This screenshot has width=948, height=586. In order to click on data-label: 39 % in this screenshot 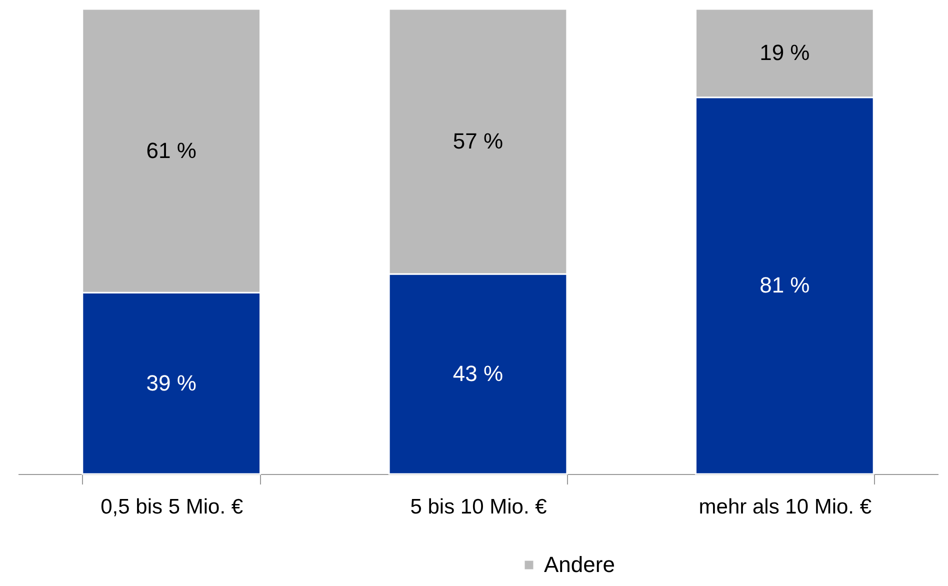, I will do `click(171, 383)`.